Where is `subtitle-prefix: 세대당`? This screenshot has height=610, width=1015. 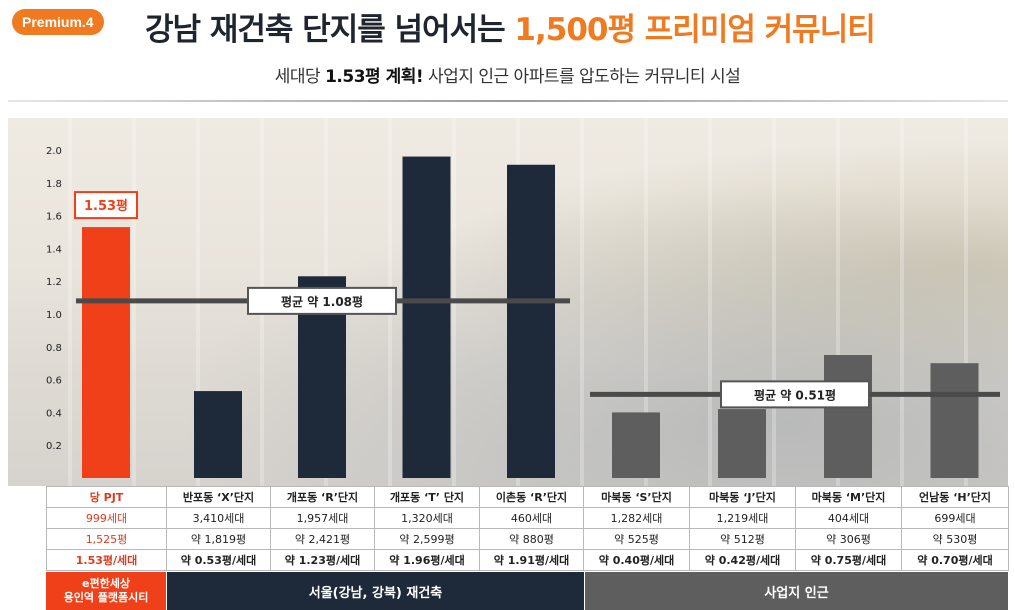
subtitle-prefix: 세대당 is located at coordinates (300, 77).